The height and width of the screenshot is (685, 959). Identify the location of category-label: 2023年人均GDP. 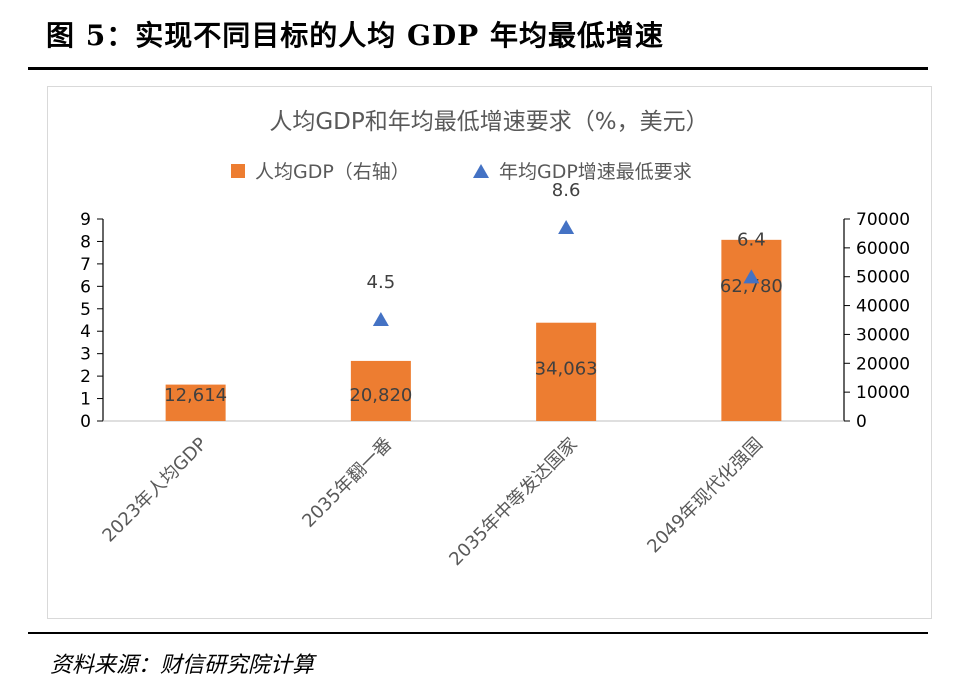
(154, 490).